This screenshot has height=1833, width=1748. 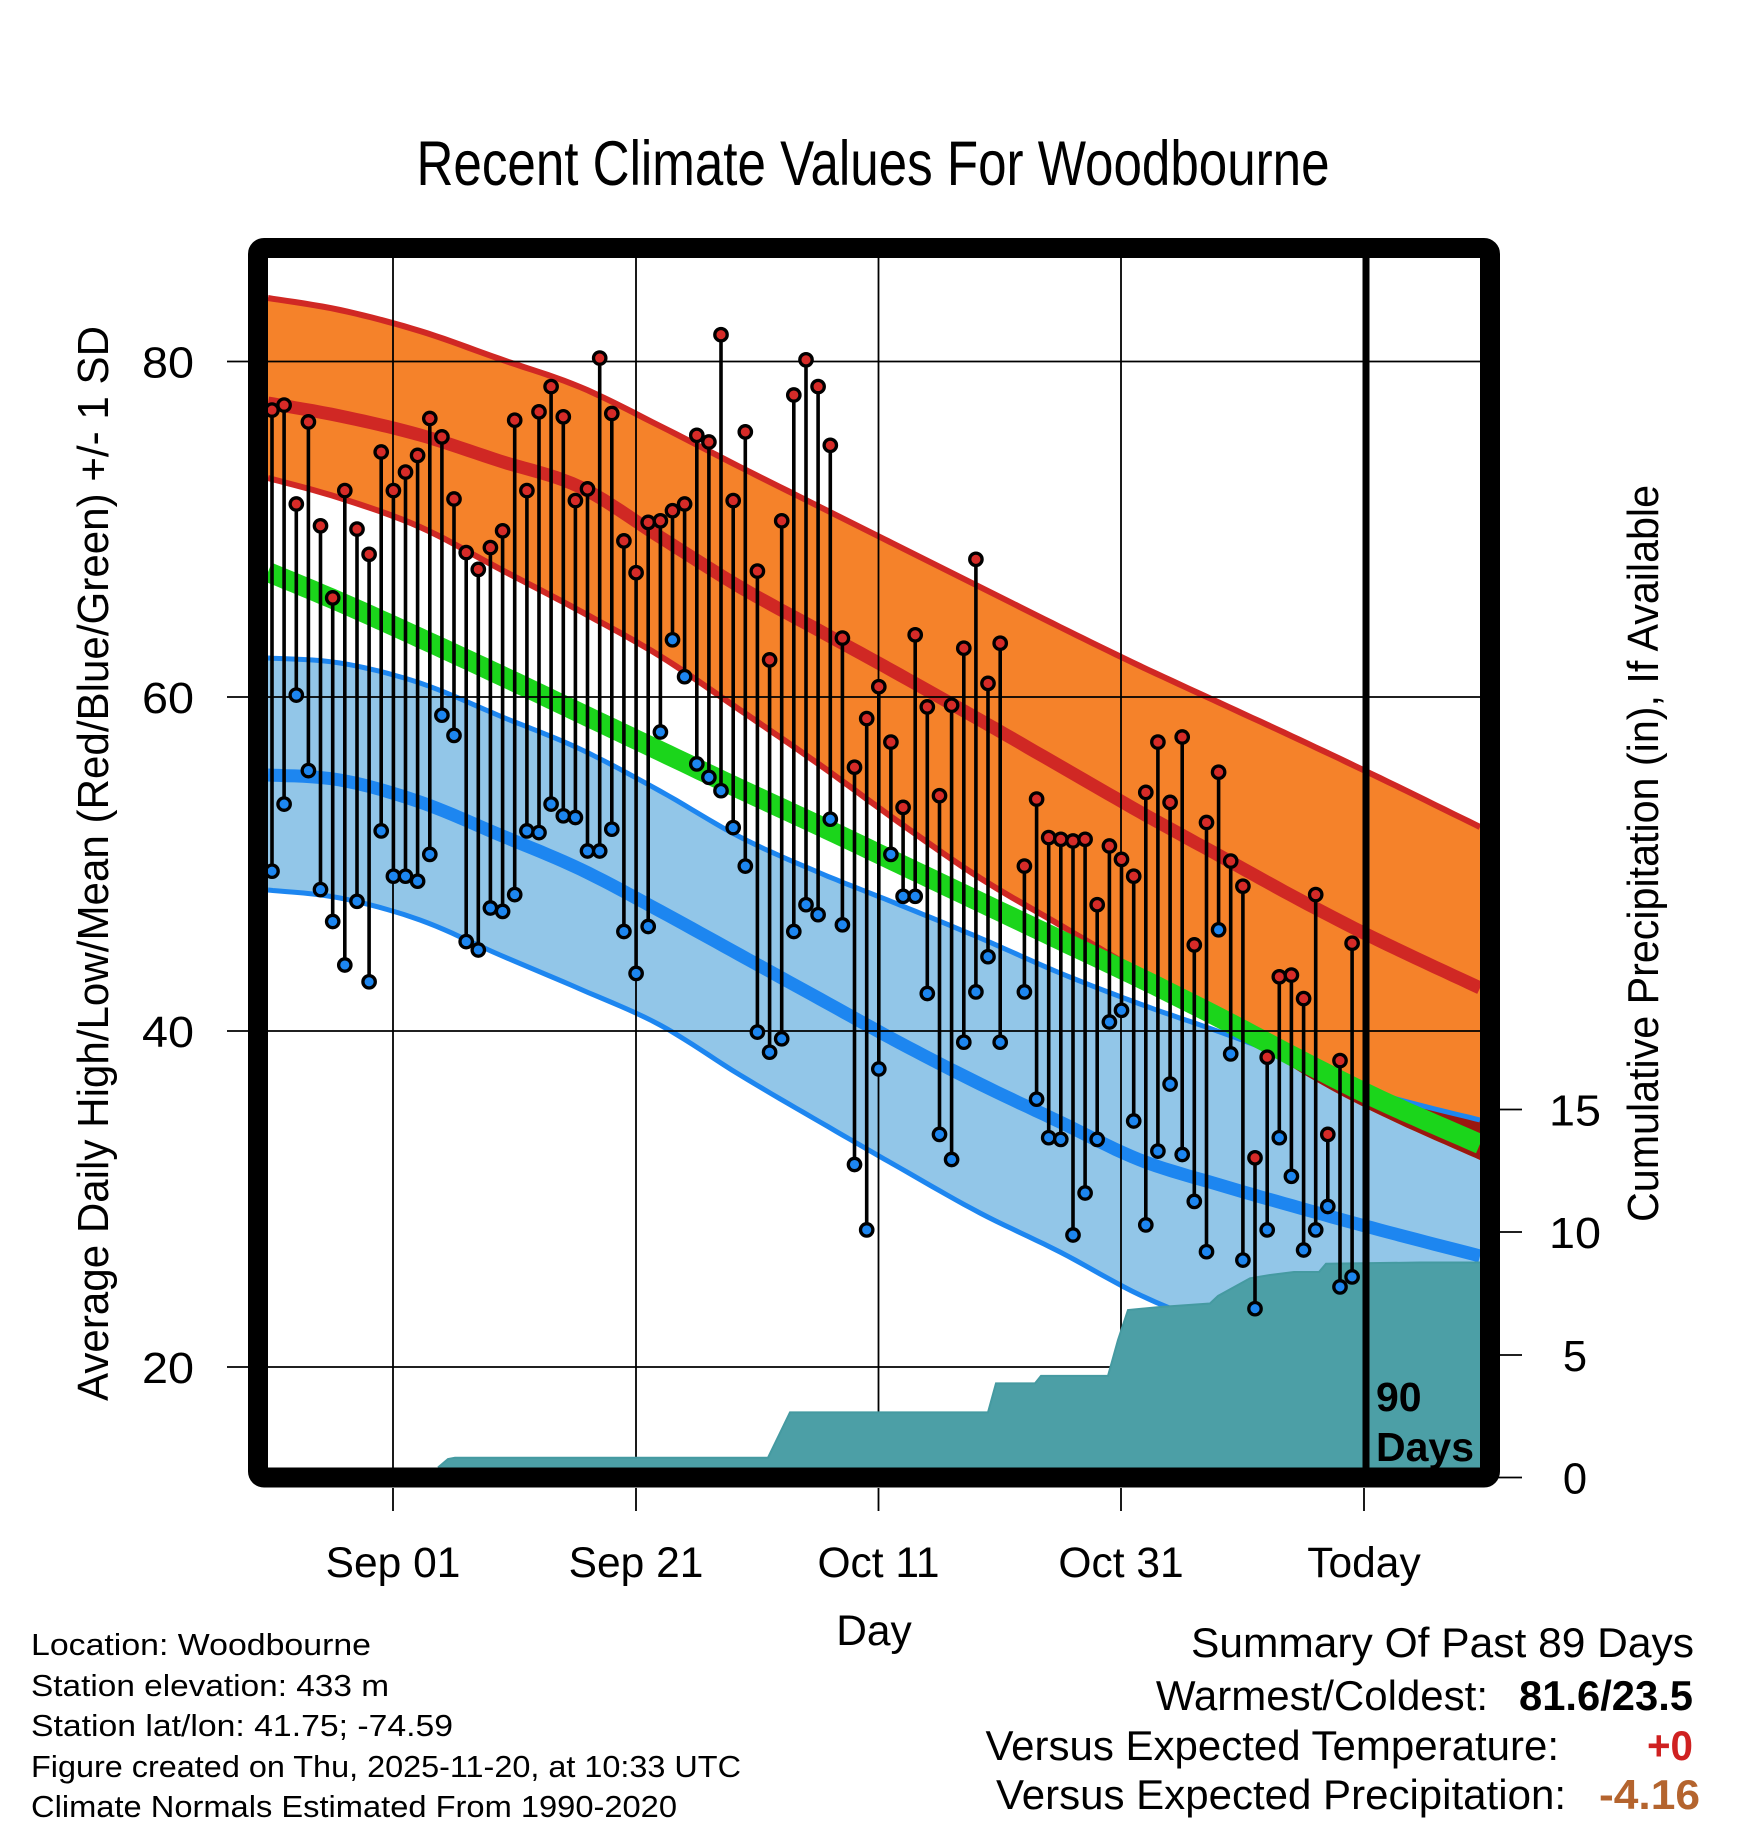 What do you see at coordinates (1281, 1794) in the screenshot?
I see `svg-text: Versus Expected Precipitation:` at bounding box center [1281, 1794].